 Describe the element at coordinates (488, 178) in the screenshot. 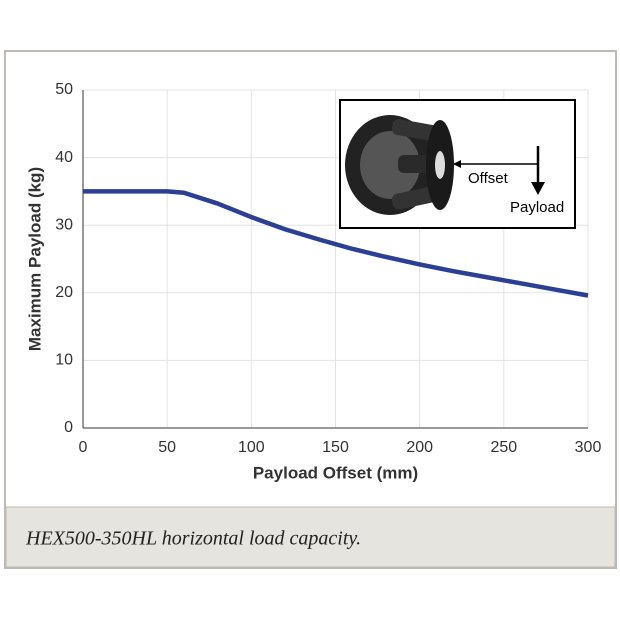

I see `offset-label: Offset` at that location.